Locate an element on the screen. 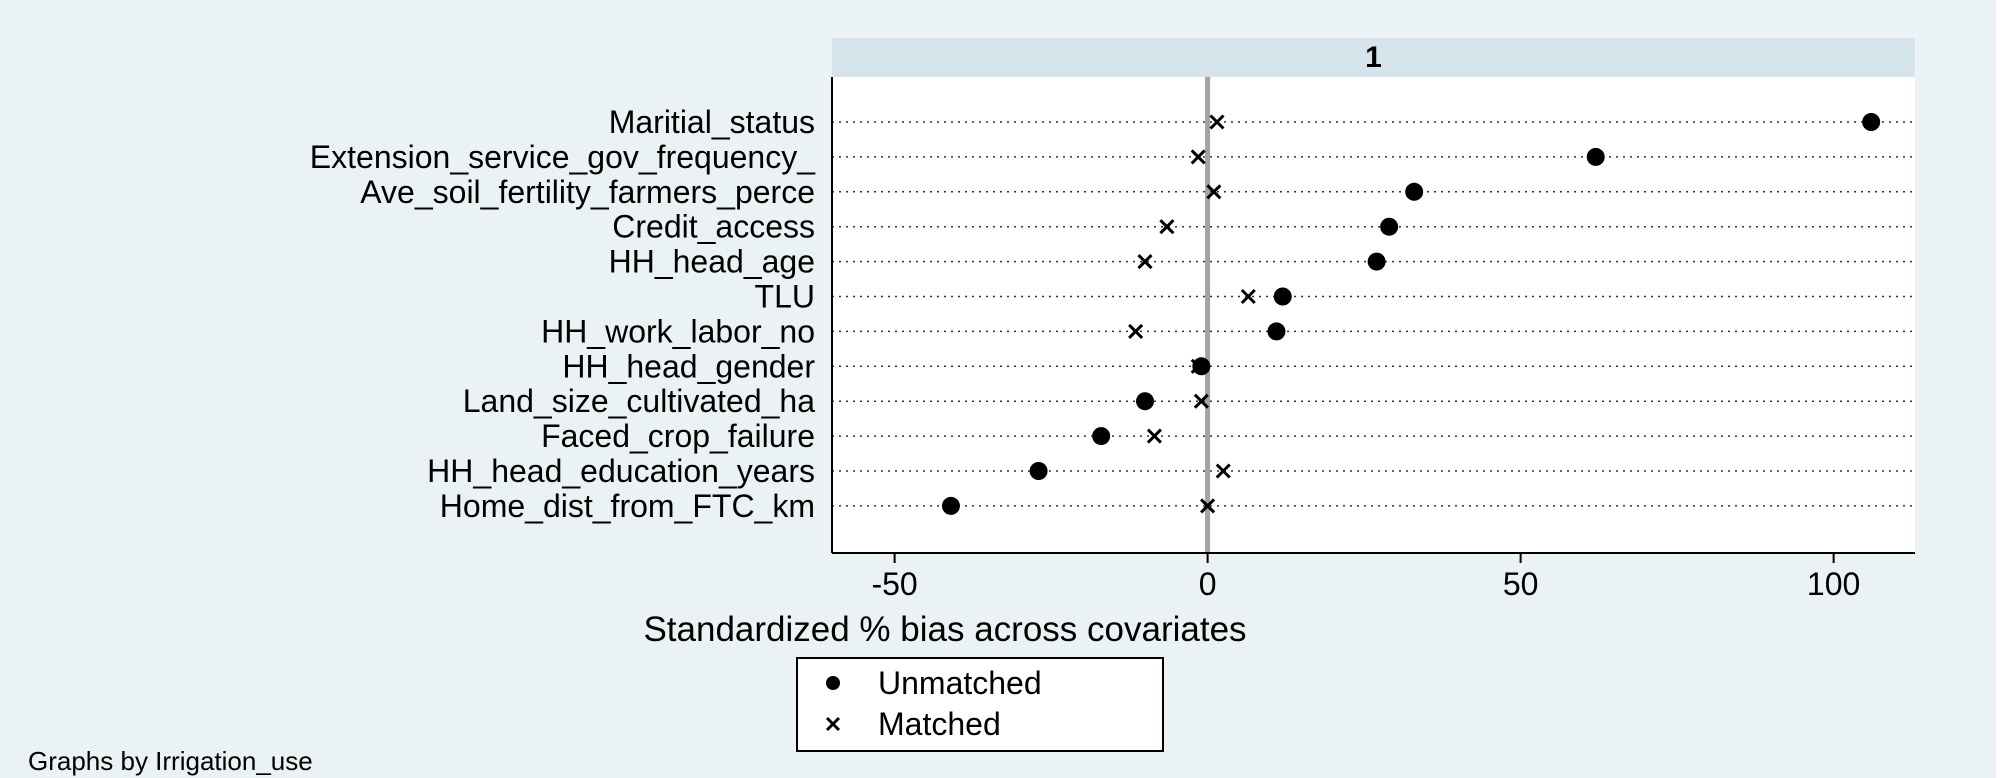  legend-label: Matched is located at coordinates (939, 724).